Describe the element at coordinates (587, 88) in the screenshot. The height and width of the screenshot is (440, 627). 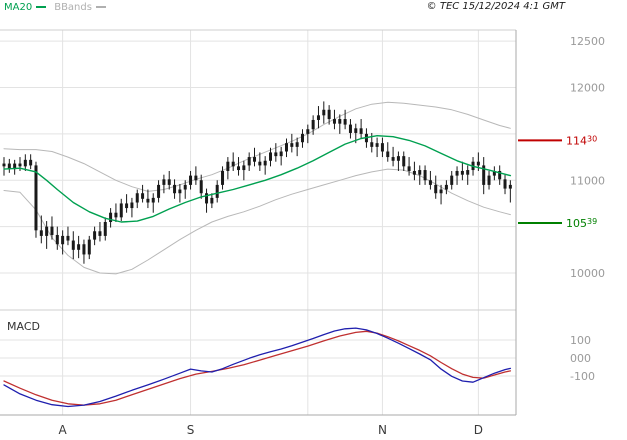
I see `svg-text: 12000` at that location.